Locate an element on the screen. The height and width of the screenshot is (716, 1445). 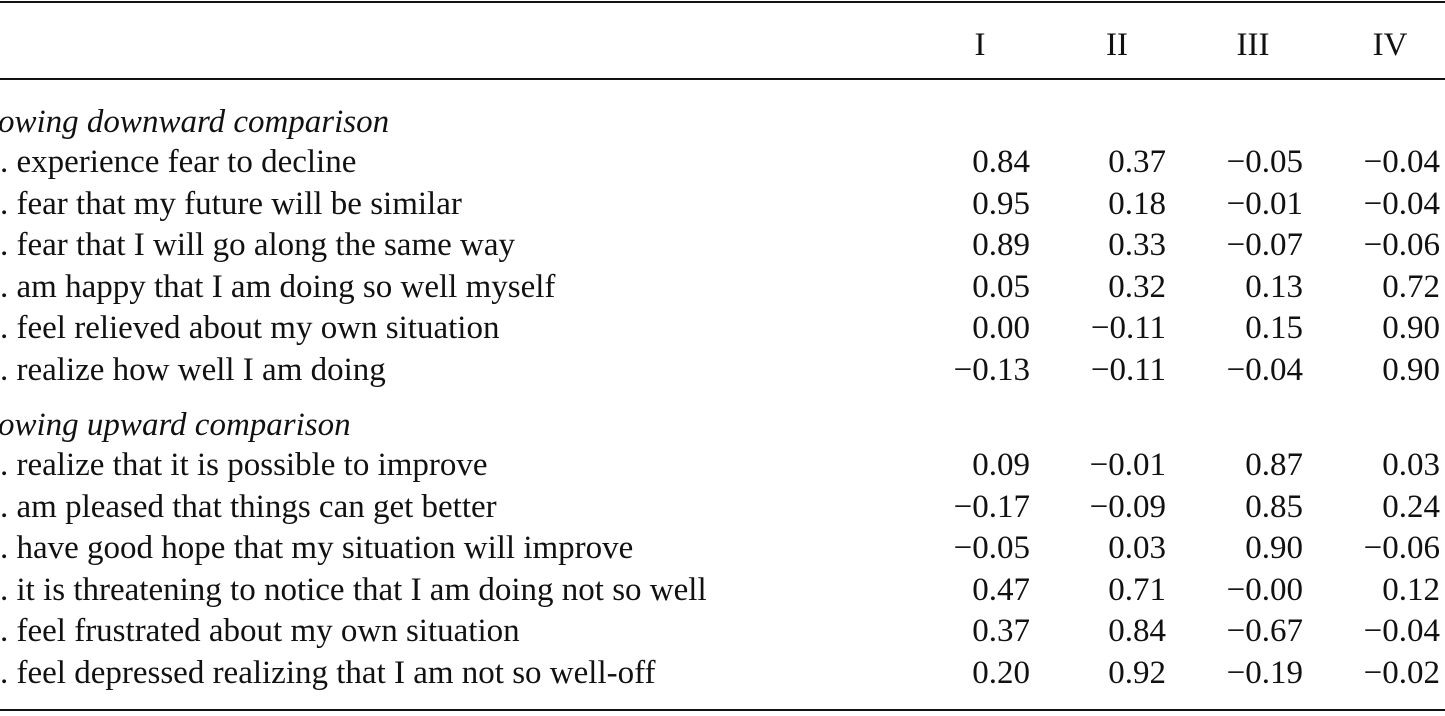
row-label: . realize that it is possible to improve is located at coordinates (244, 465).